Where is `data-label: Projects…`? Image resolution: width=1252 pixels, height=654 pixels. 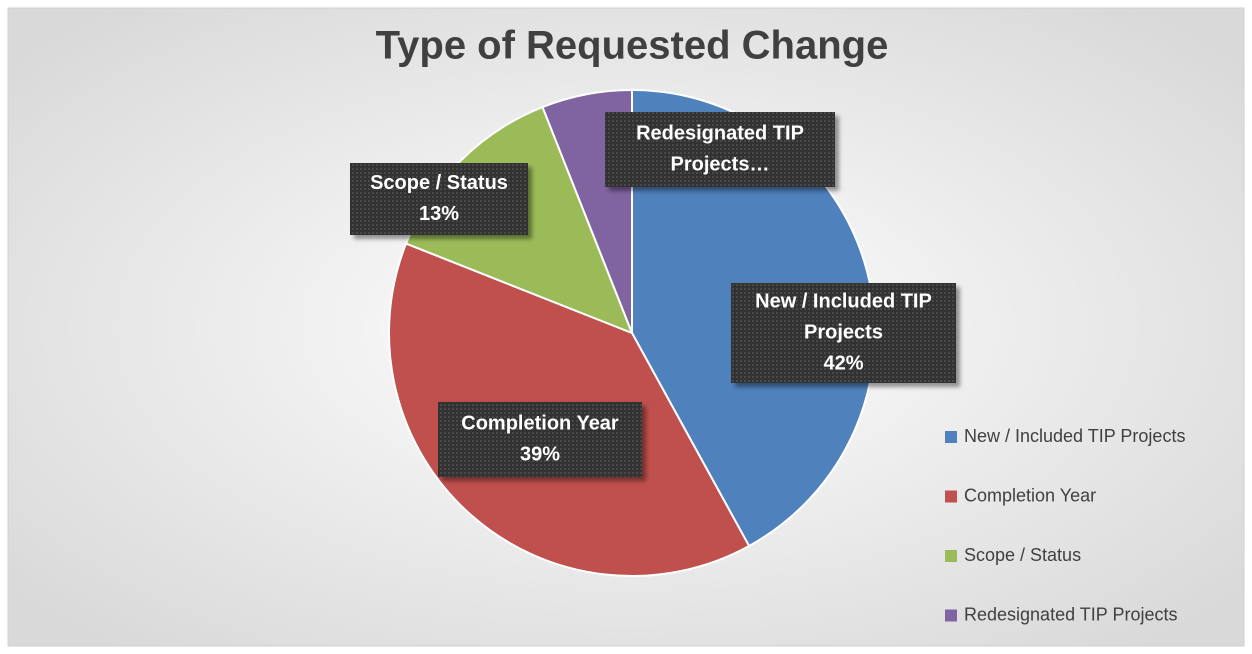
data-label: Projects… is located at coordinates (720, 164).